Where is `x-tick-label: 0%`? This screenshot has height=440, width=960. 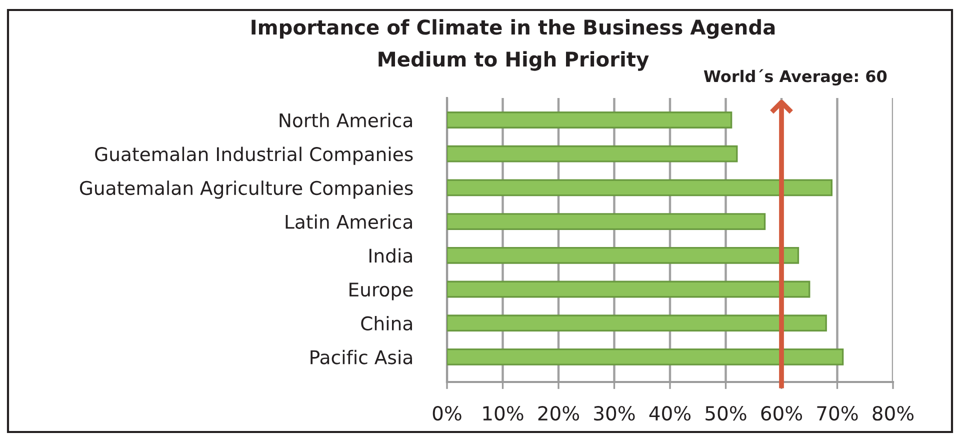 x-tick-label: 0% is located at coordinates (447, 413).